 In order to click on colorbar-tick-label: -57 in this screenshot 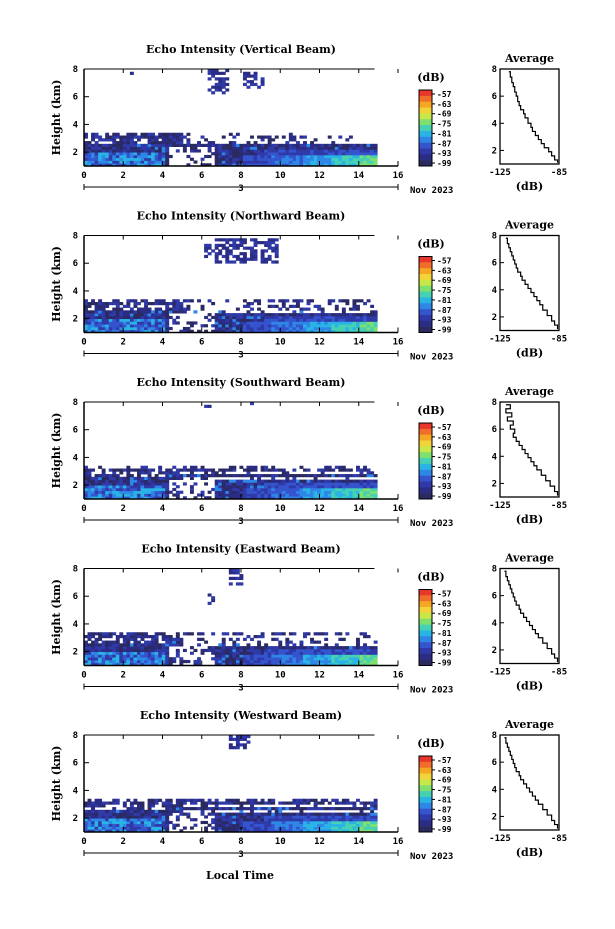, I will do `click(444, 594)`.